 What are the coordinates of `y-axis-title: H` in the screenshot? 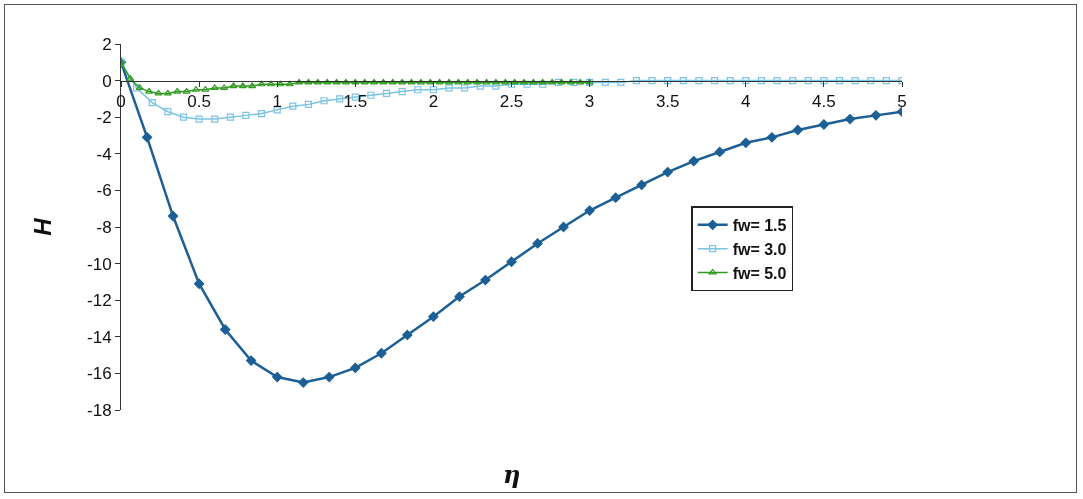 It's located at (43, 226).